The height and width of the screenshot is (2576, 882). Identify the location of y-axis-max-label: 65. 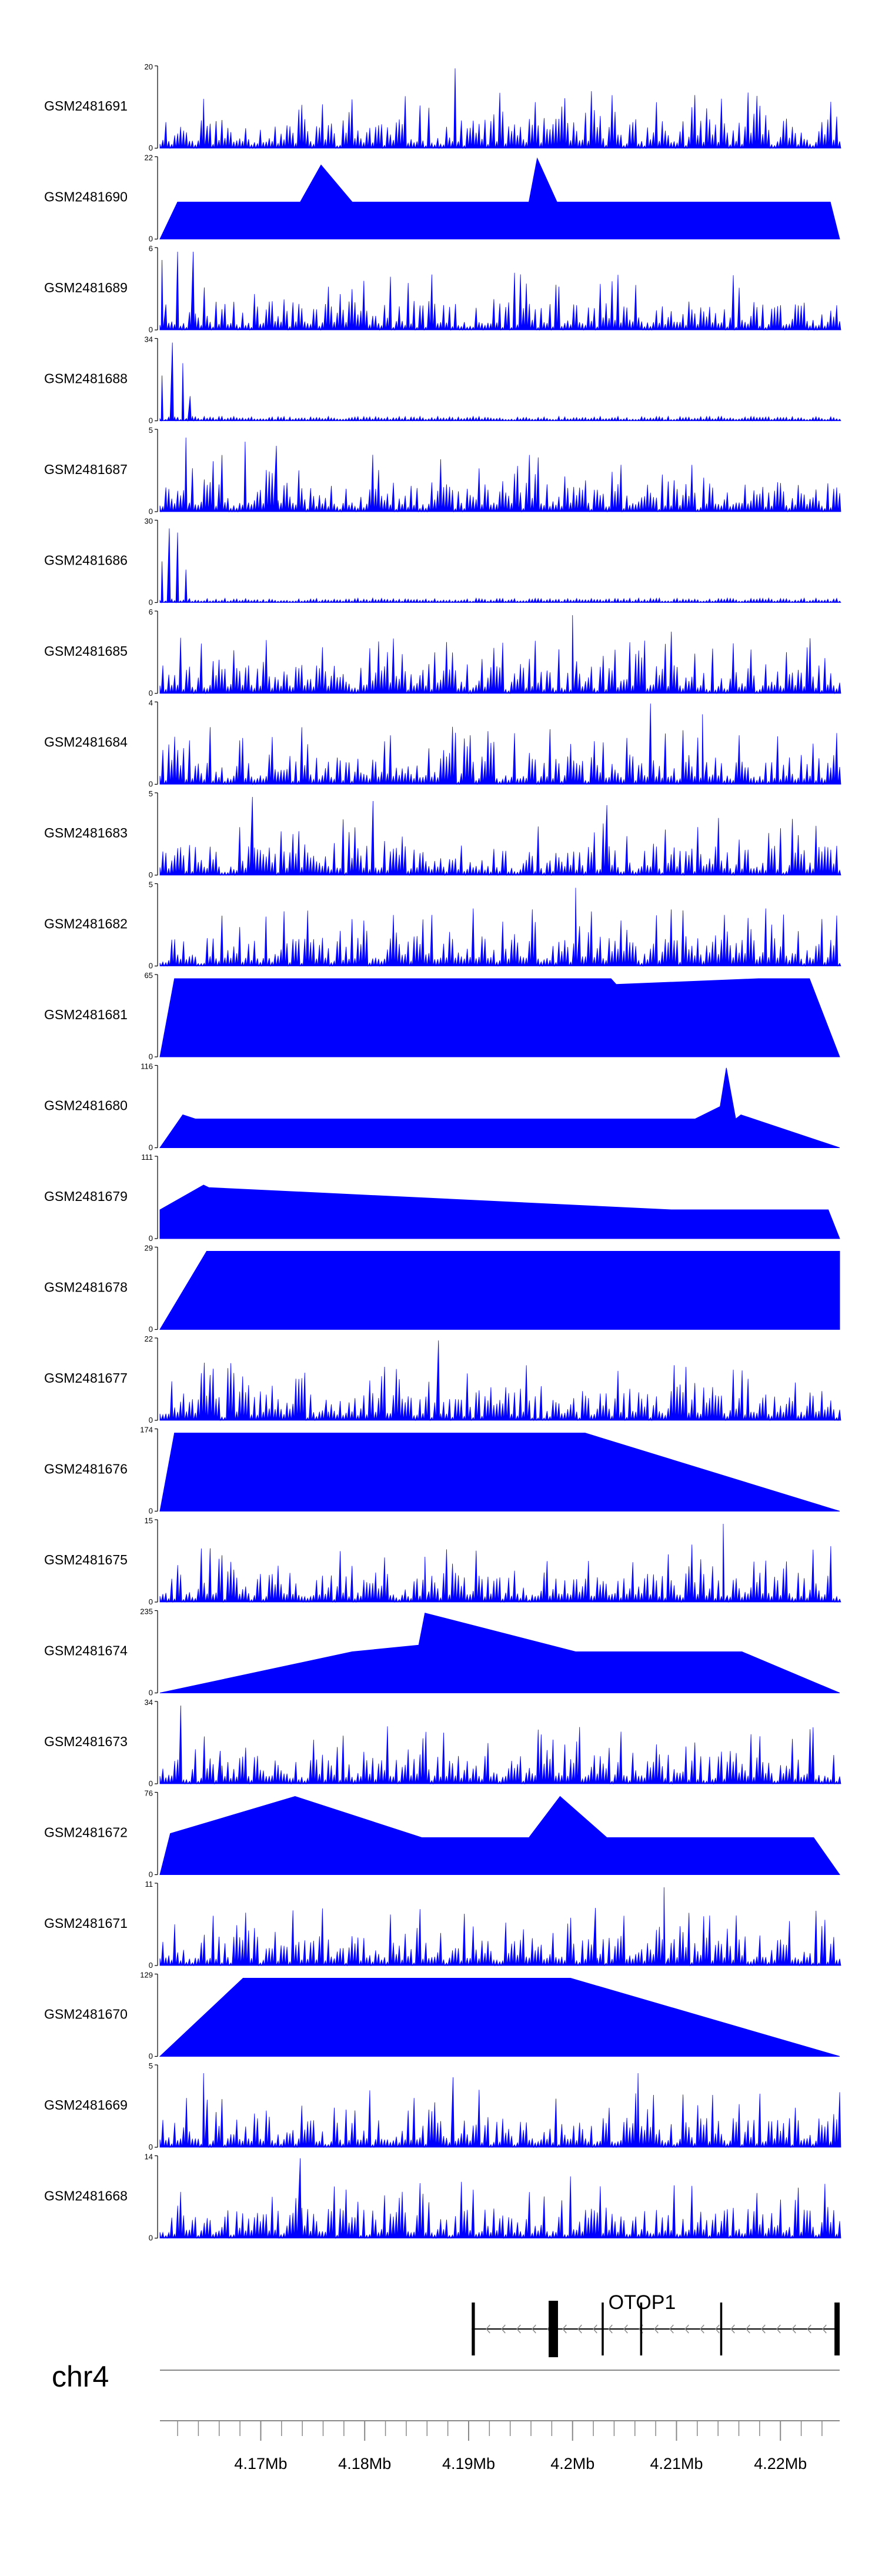
(149, 975).